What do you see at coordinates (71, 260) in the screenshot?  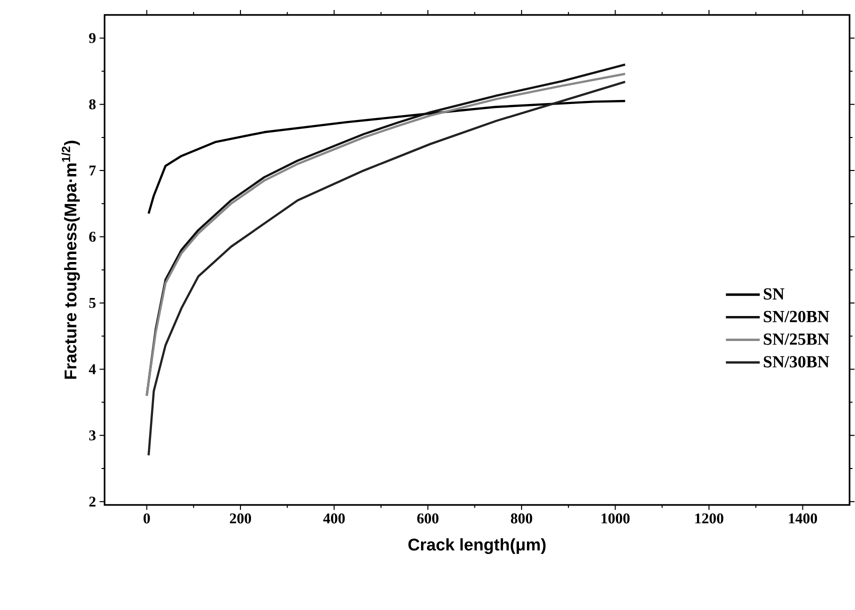 I see `y-axis-title: Fracture toughness(Mpa·m$^{1/2}$)` at bounding box center [71, 260].